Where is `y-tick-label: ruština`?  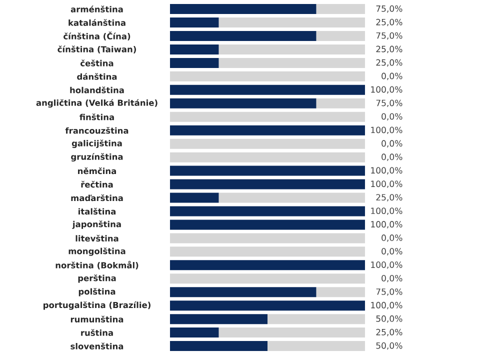 y-tick-label: ruština is located at coordinates (97, 332).